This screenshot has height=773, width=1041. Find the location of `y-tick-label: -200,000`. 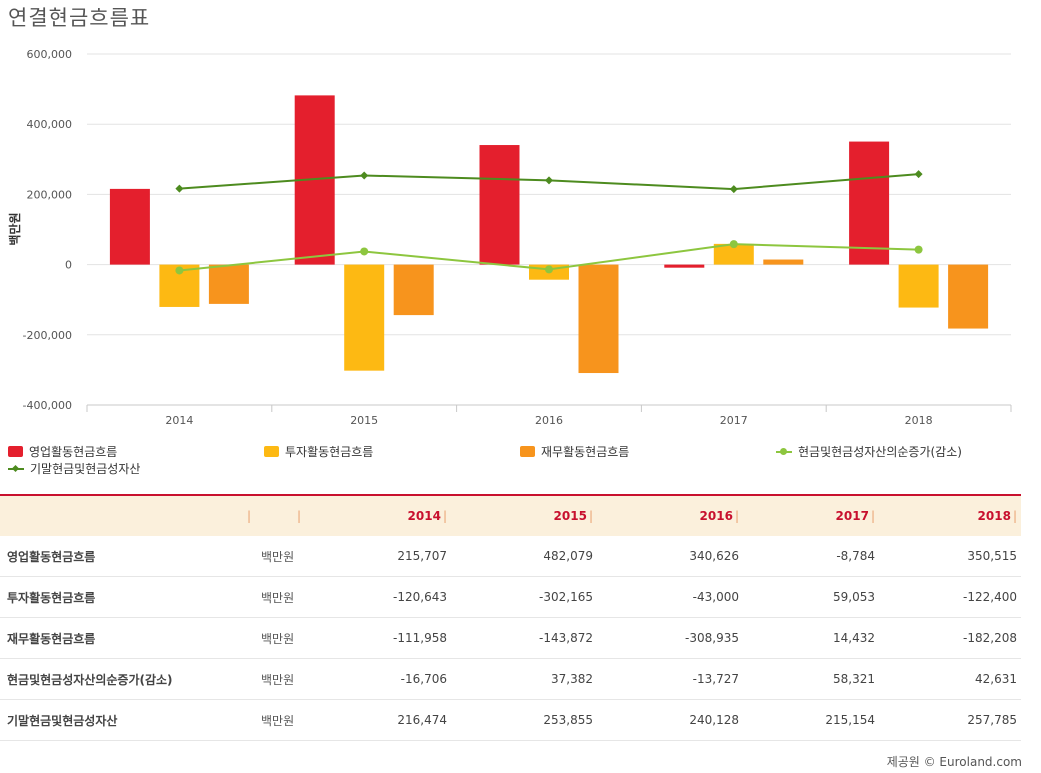

y-tick-label: -200,000 is located at coordinates (47, 335).